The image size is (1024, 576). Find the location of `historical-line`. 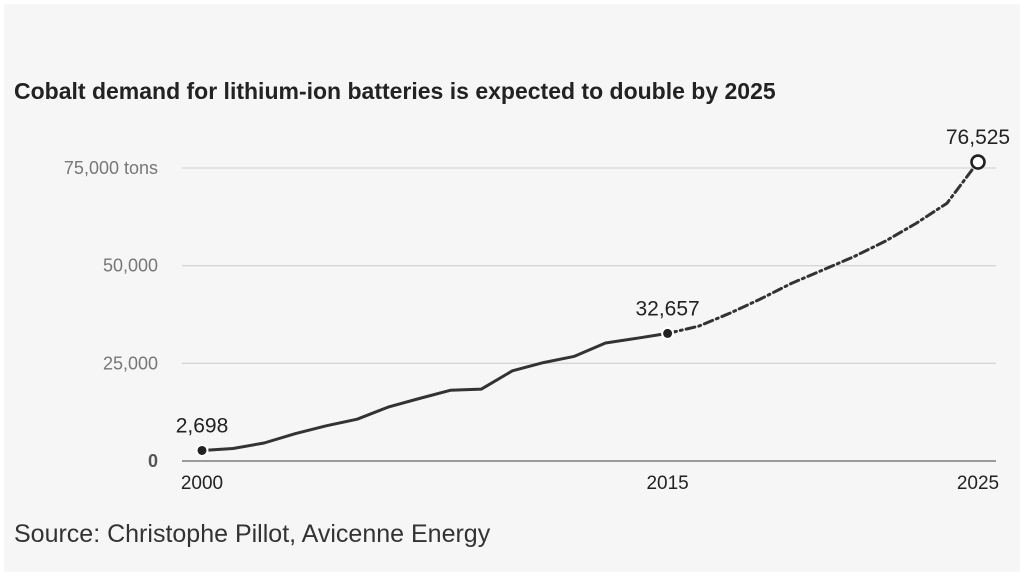

historical-line is located at coordinates (435, 391).